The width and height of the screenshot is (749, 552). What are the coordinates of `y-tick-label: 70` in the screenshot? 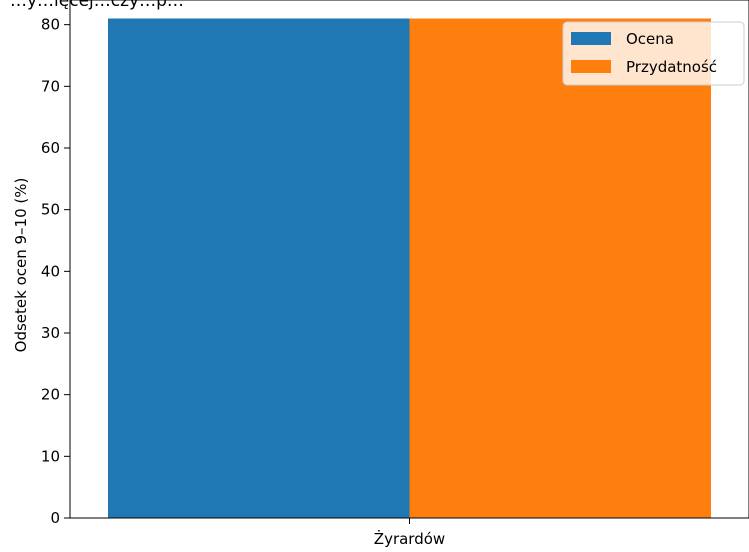 It's located at (50, 86).